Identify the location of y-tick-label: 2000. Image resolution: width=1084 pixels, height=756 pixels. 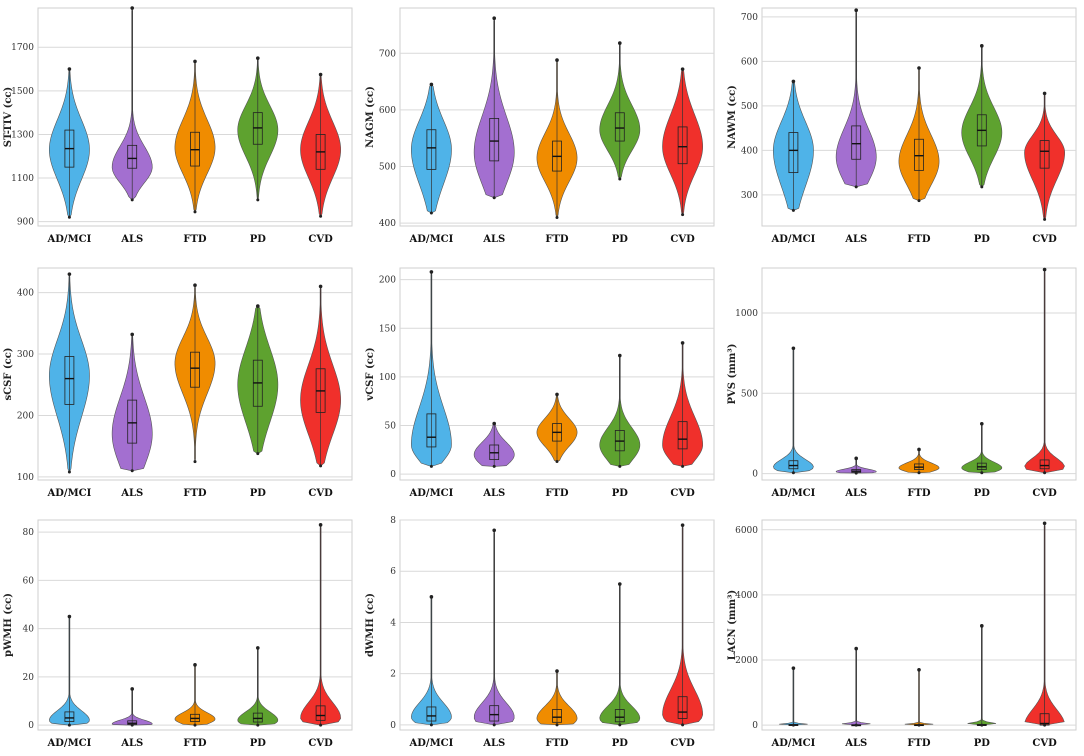
(746, 661).